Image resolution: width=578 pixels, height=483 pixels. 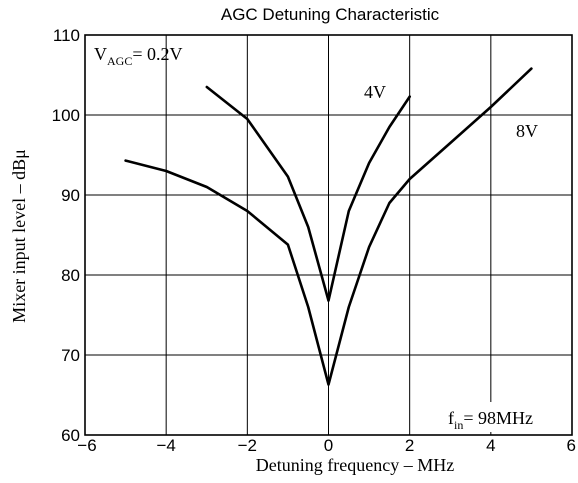 What do you see at coordinates (490, 445) in the screenshot?
I see `x-tick-label: 4` at bounding box center [490, 445].